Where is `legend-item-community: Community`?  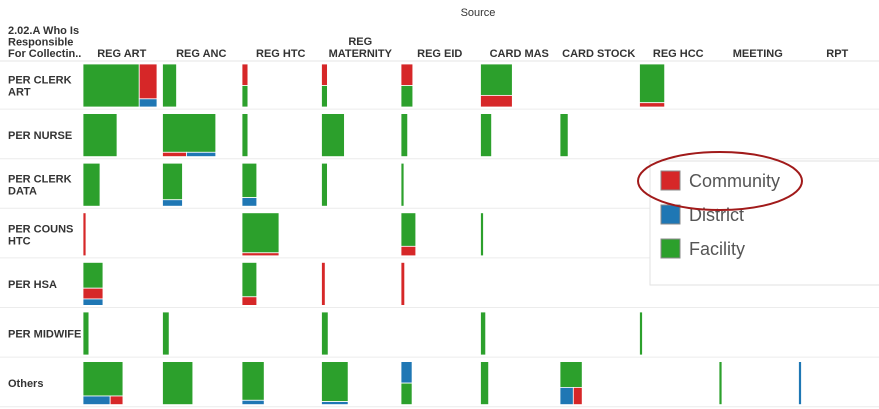 legend-item-community: Community is located at coordinates (720, 180).